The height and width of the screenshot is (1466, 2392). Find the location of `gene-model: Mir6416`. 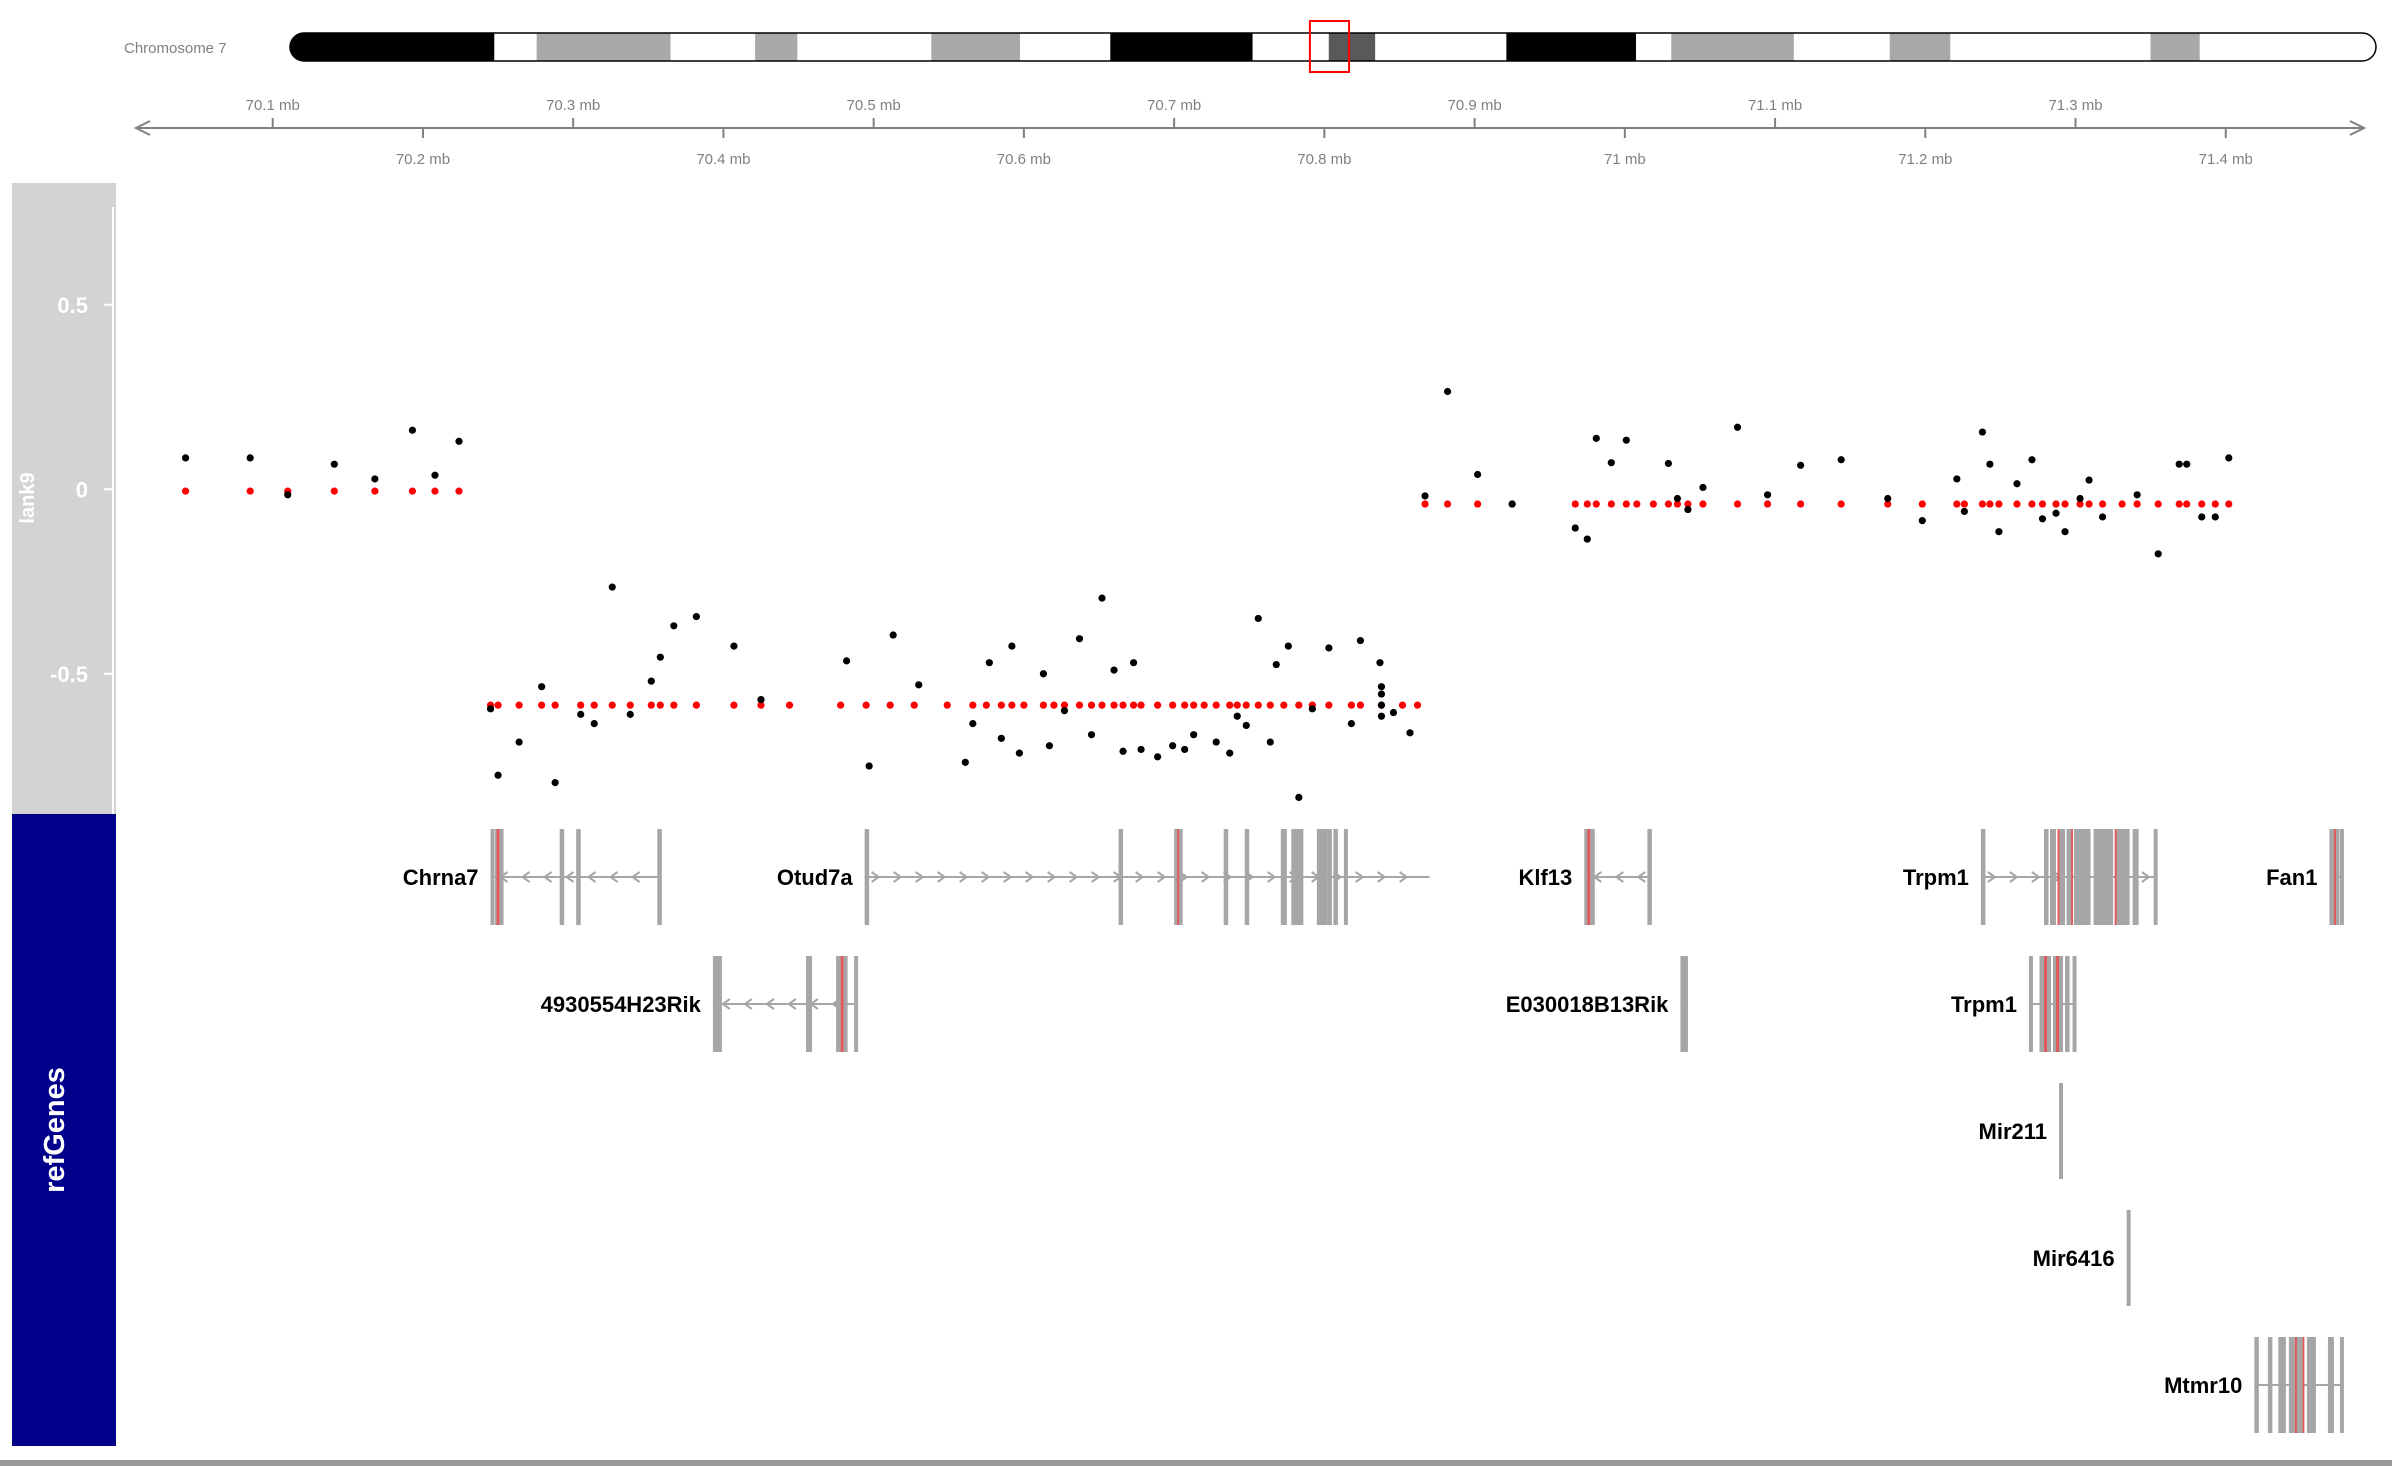

gene-model: Mir6416 is located at coordinates (2082, 1258).